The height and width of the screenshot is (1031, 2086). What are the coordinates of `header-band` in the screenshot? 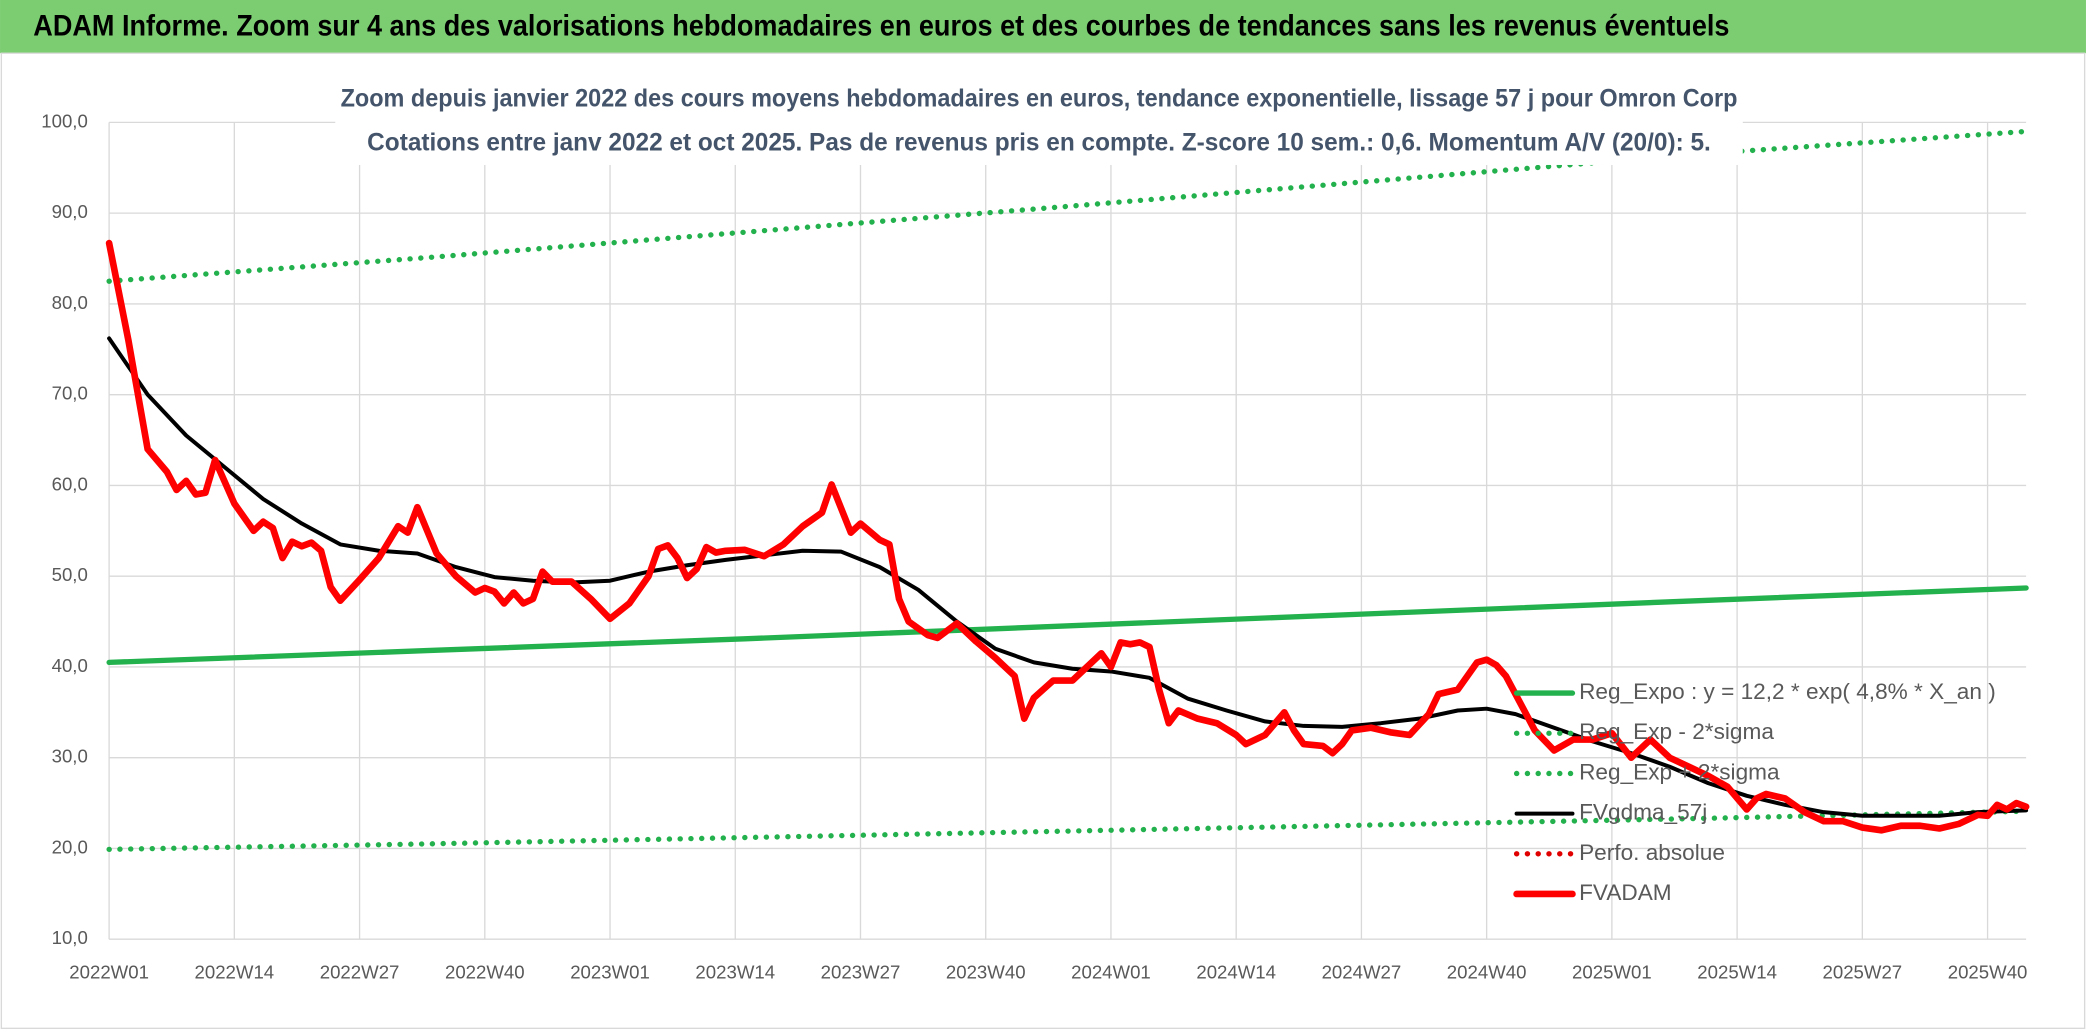 It's located at (1043, 27).